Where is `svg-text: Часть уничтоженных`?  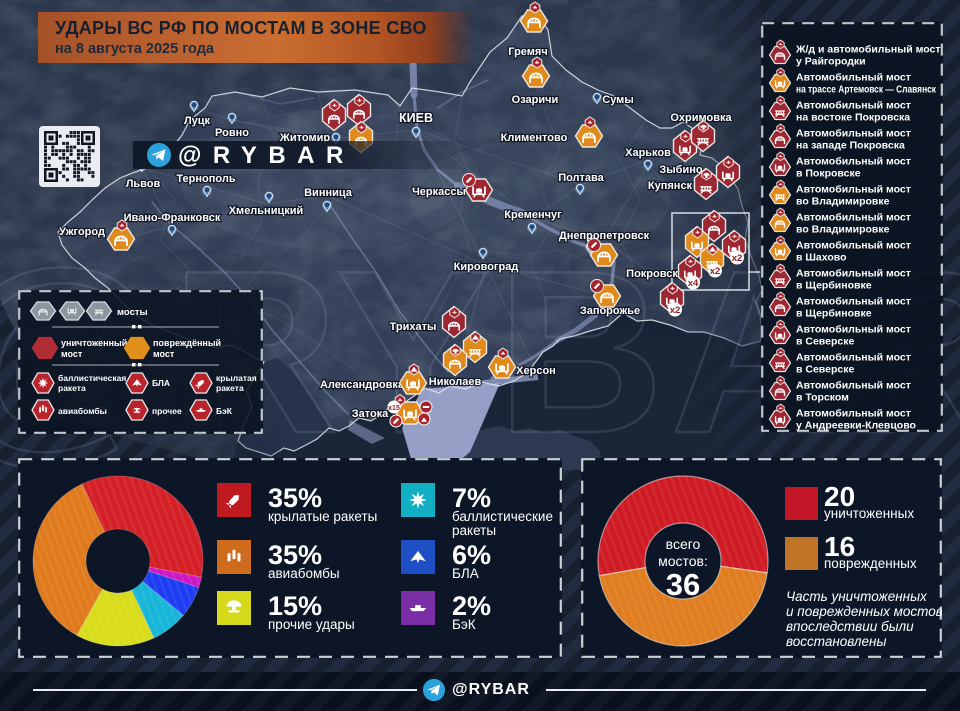 svg-text: Часть уничтоженных is located at coordinates (857, 596).